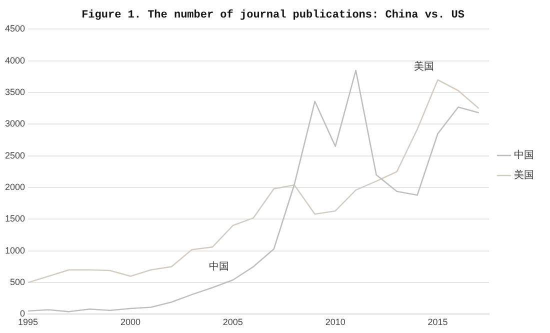 This screenshot has width=550, height=333. What do you see at coordinates (15, 123) in the screenshot?
I see `y-tick-label: 3000` at bounding box center [15, 123].